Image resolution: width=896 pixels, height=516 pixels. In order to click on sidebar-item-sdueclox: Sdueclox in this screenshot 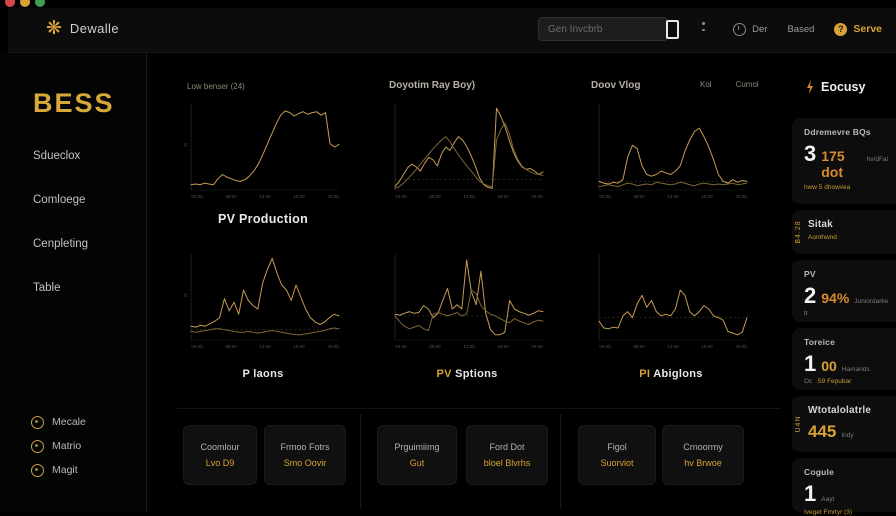, I will do `click(57, 156)`.